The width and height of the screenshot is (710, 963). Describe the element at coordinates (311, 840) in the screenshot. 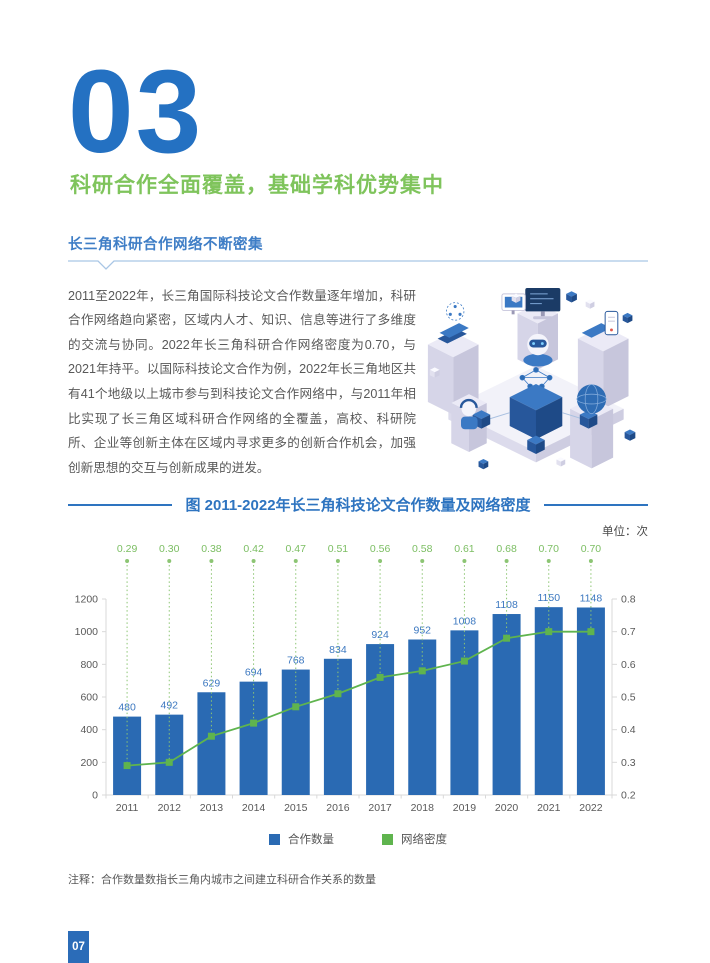

I see `legend-label-bar: 合作数量` at that location.